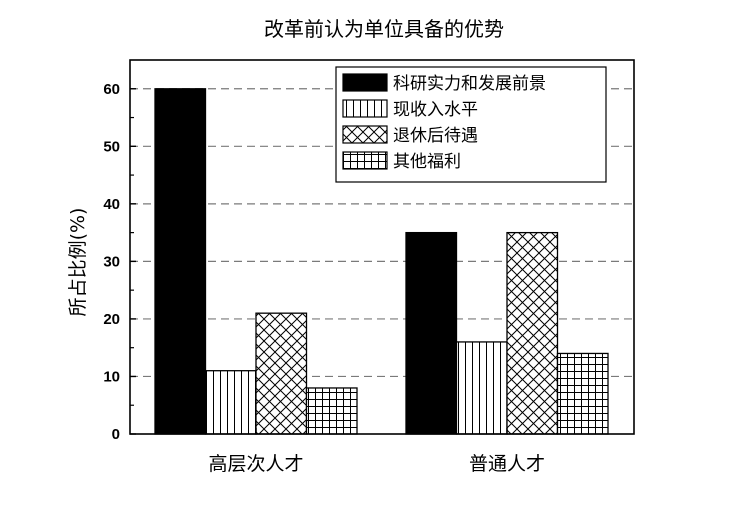 The height and width of the screenshot is (520, 734). I want to click on y-tick-label: 40, so click(111, 204).